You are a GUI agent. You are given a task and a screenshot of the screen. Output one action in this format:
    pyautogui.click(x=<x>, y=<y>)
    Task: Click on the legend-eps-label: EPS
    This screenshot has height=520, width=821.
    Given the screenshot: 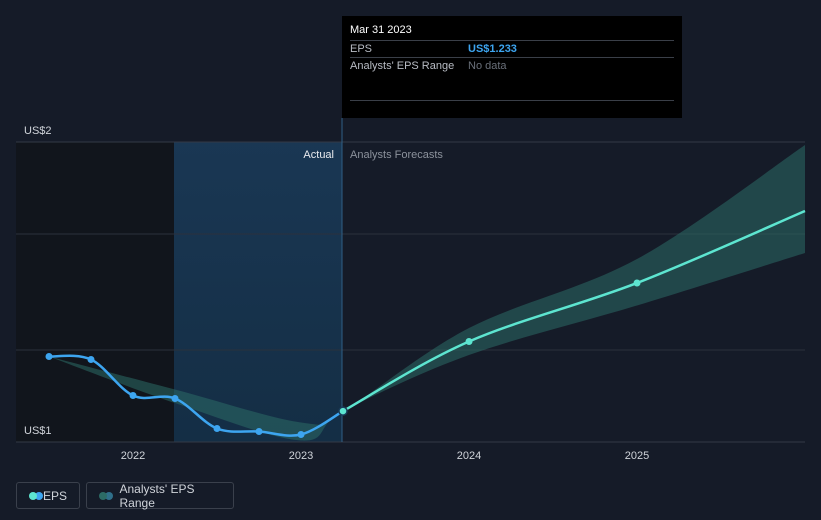 What is the action you would take?
    pyautogui.click(x=54, y=495)
    